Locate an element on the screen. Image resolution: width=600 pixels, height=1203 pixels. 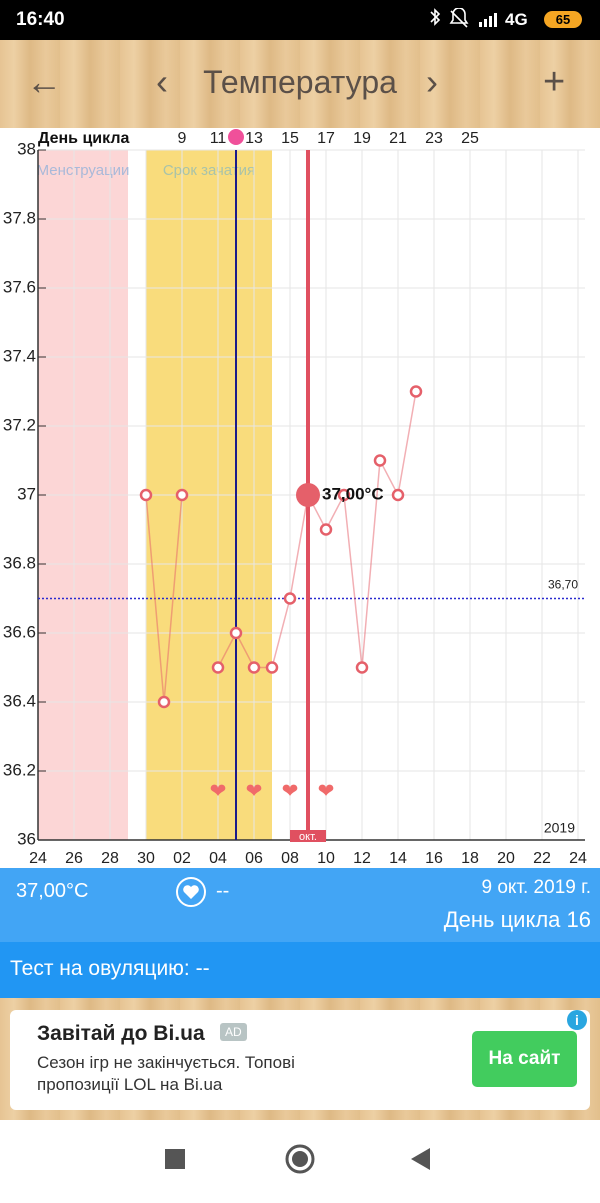
ad-title: Завітай до Bi.ua is located at coordinates (121, 1033).